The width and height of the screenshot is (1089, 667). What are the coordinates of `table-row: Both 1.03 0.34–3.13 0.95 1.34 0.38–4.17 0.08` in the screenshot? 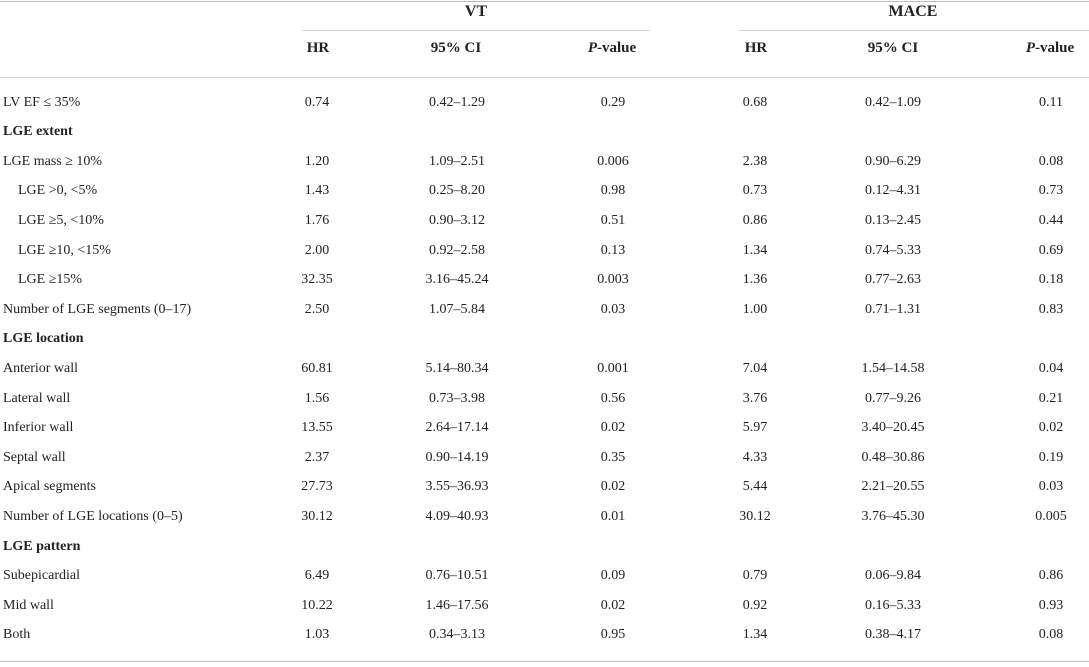 It's located at (544, 635).